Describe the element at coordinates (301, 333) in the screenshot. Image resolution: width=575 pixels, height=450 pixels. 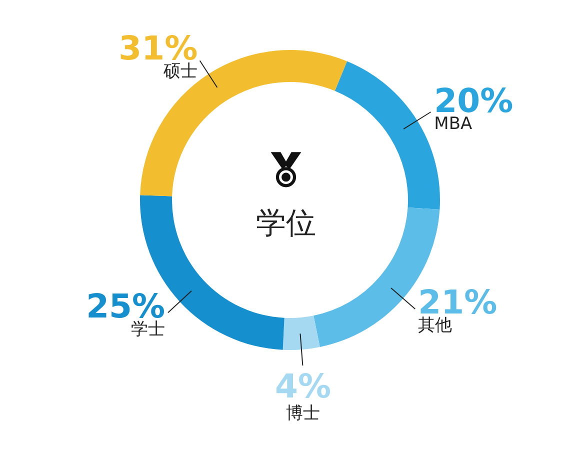
I see `donut-slice` at that location.